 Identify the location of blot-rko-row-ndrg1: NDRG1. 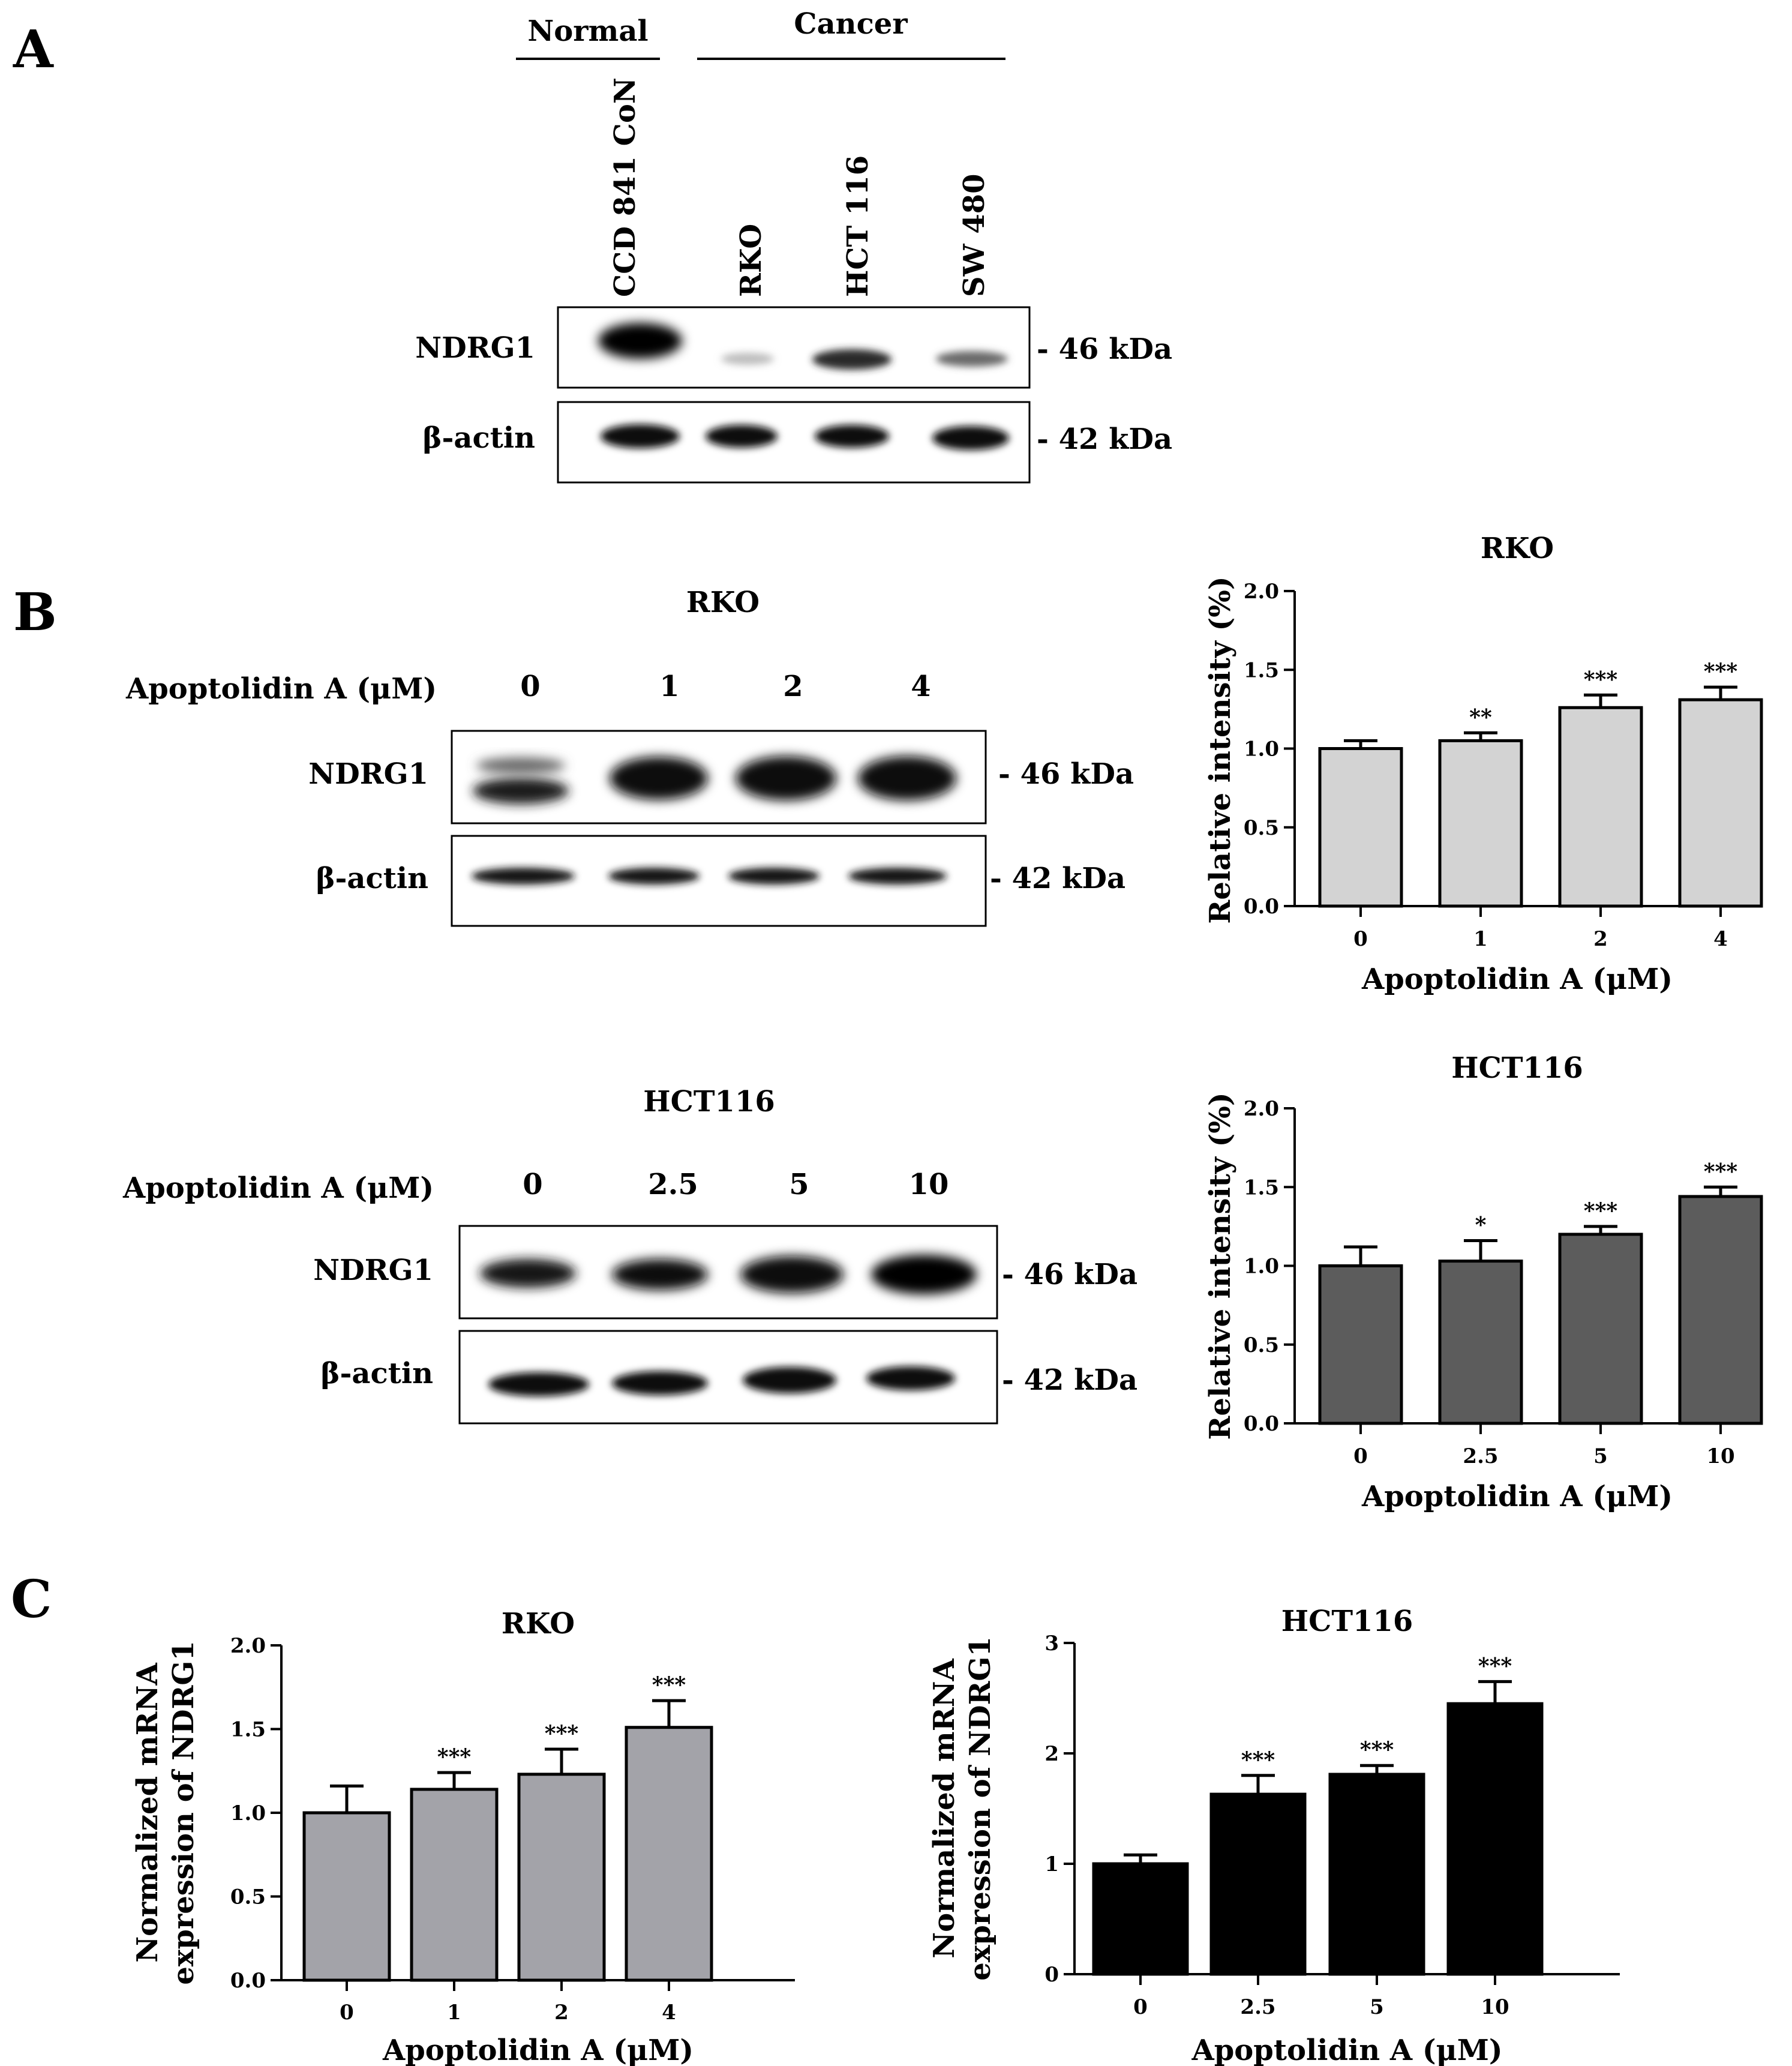
(368, 774).